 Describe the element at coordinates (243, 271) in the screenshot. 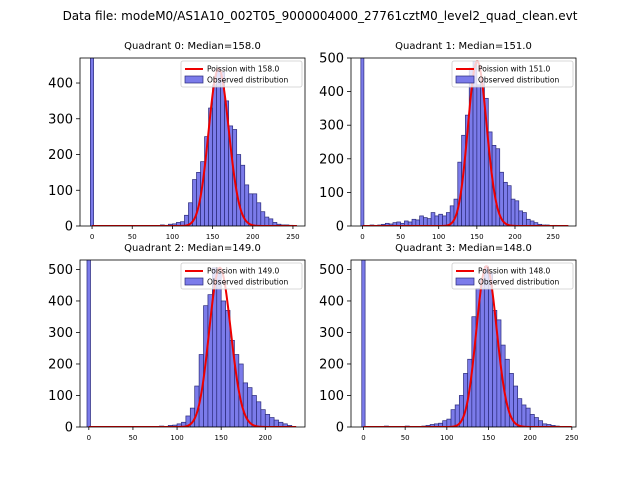

I see `legend-curve-label: Poission with 149.0` at that location.